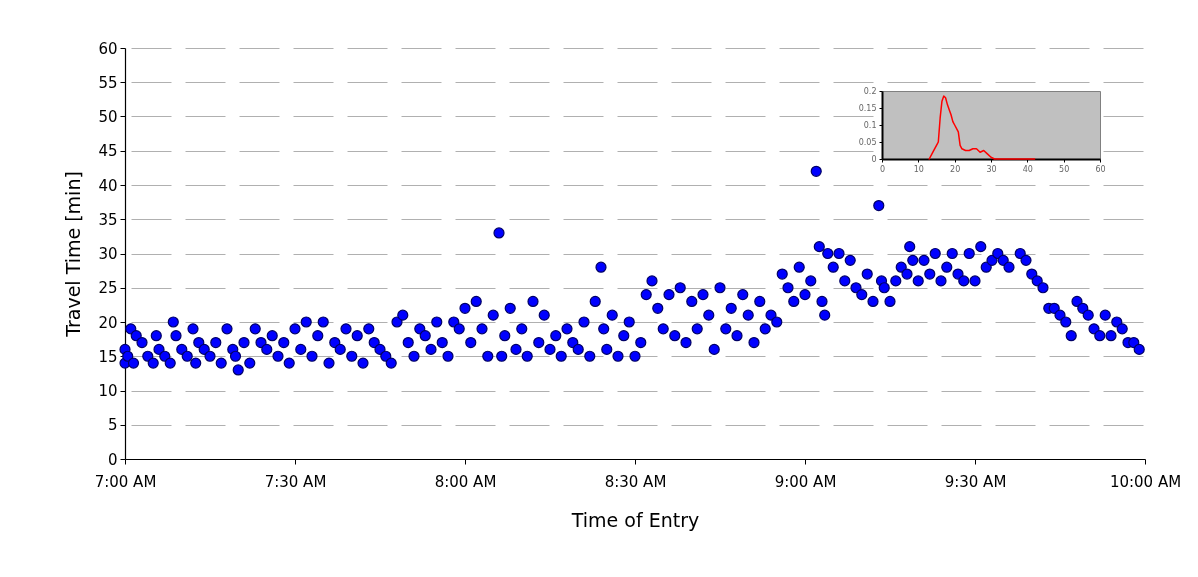 This screenshot has height=577, width=1198. Describe the element at coordinates (108, 356) in the screenshot. I see `y-tick-label: 15` at that location.